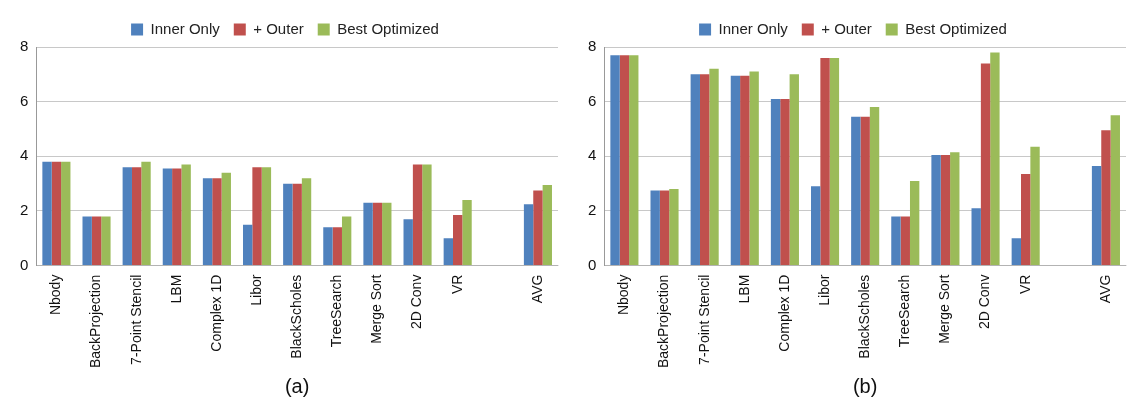 This screenshot has width=1143, height=404. Describe the element at coordinates (24, 210) in the screenshot. I see `y-tick-label: 2` at that location.